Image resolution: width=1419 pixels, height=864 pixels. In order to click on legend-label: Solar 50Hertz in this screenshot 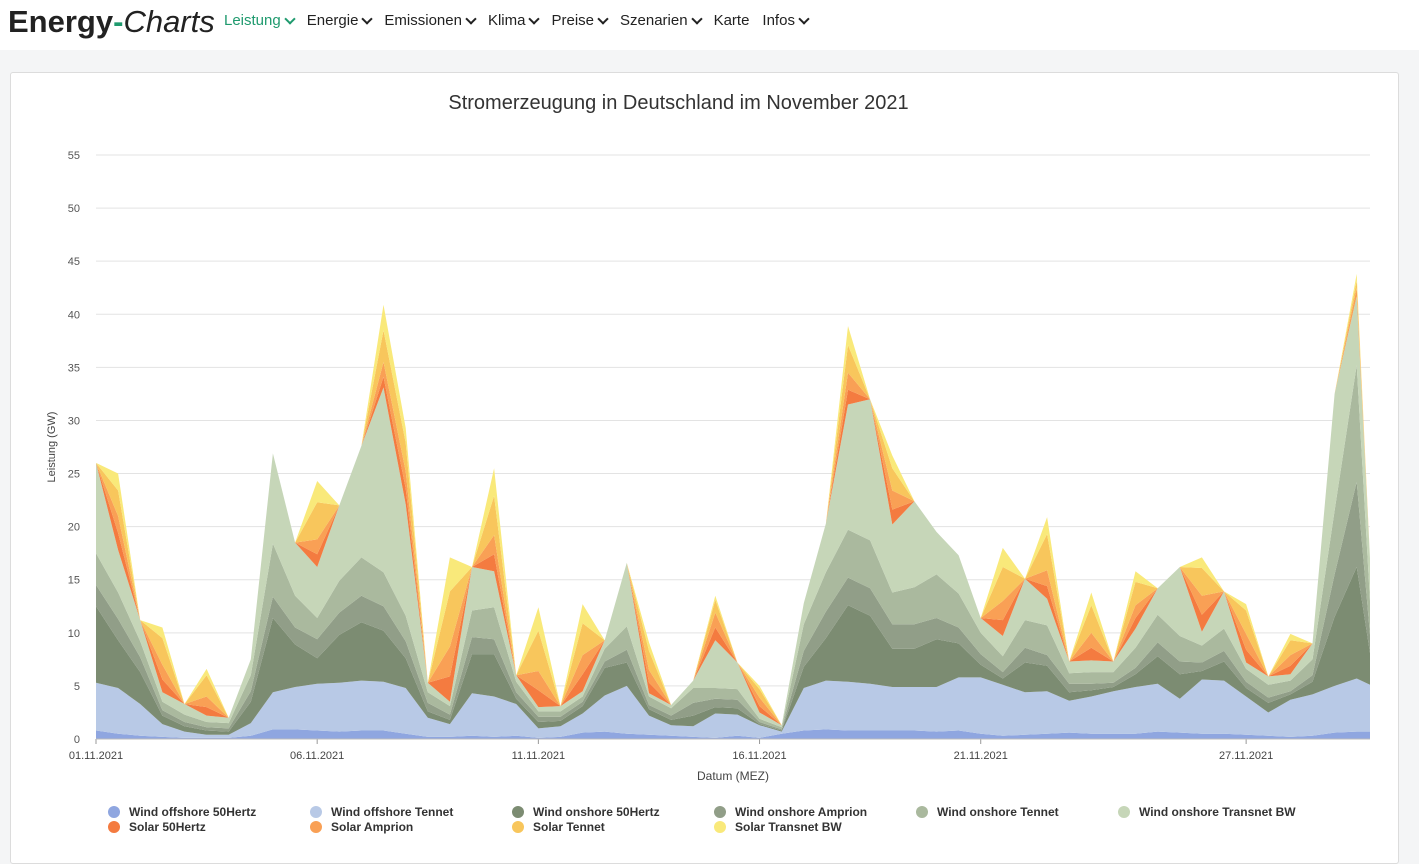, I will do `click(167, 827)`.